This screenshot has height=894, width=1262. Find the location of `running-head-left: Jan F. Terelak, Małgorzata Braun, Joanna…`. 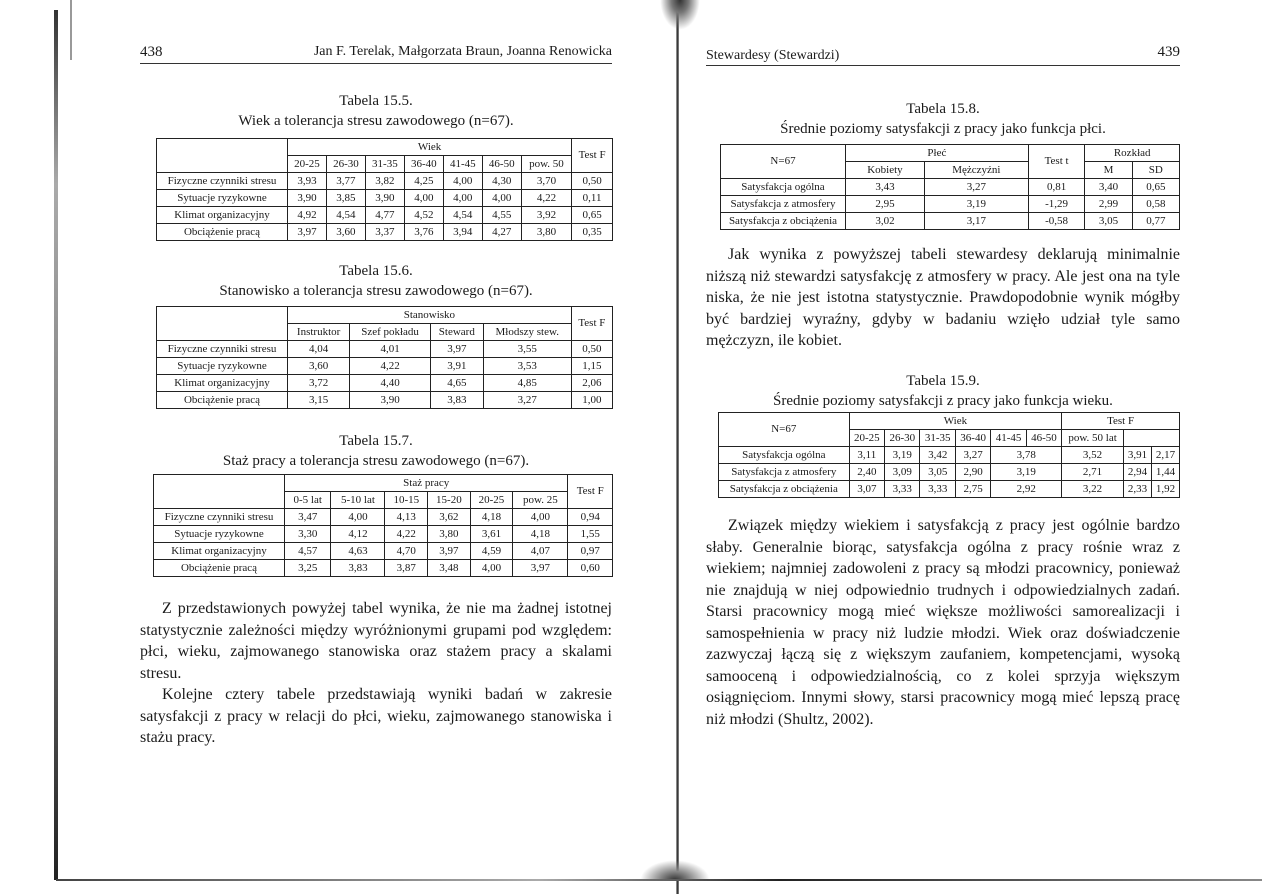

running-head-left: Jan F. Terelak, Małgorzata Braun, Joanna… is located at coordinates (462, 51).